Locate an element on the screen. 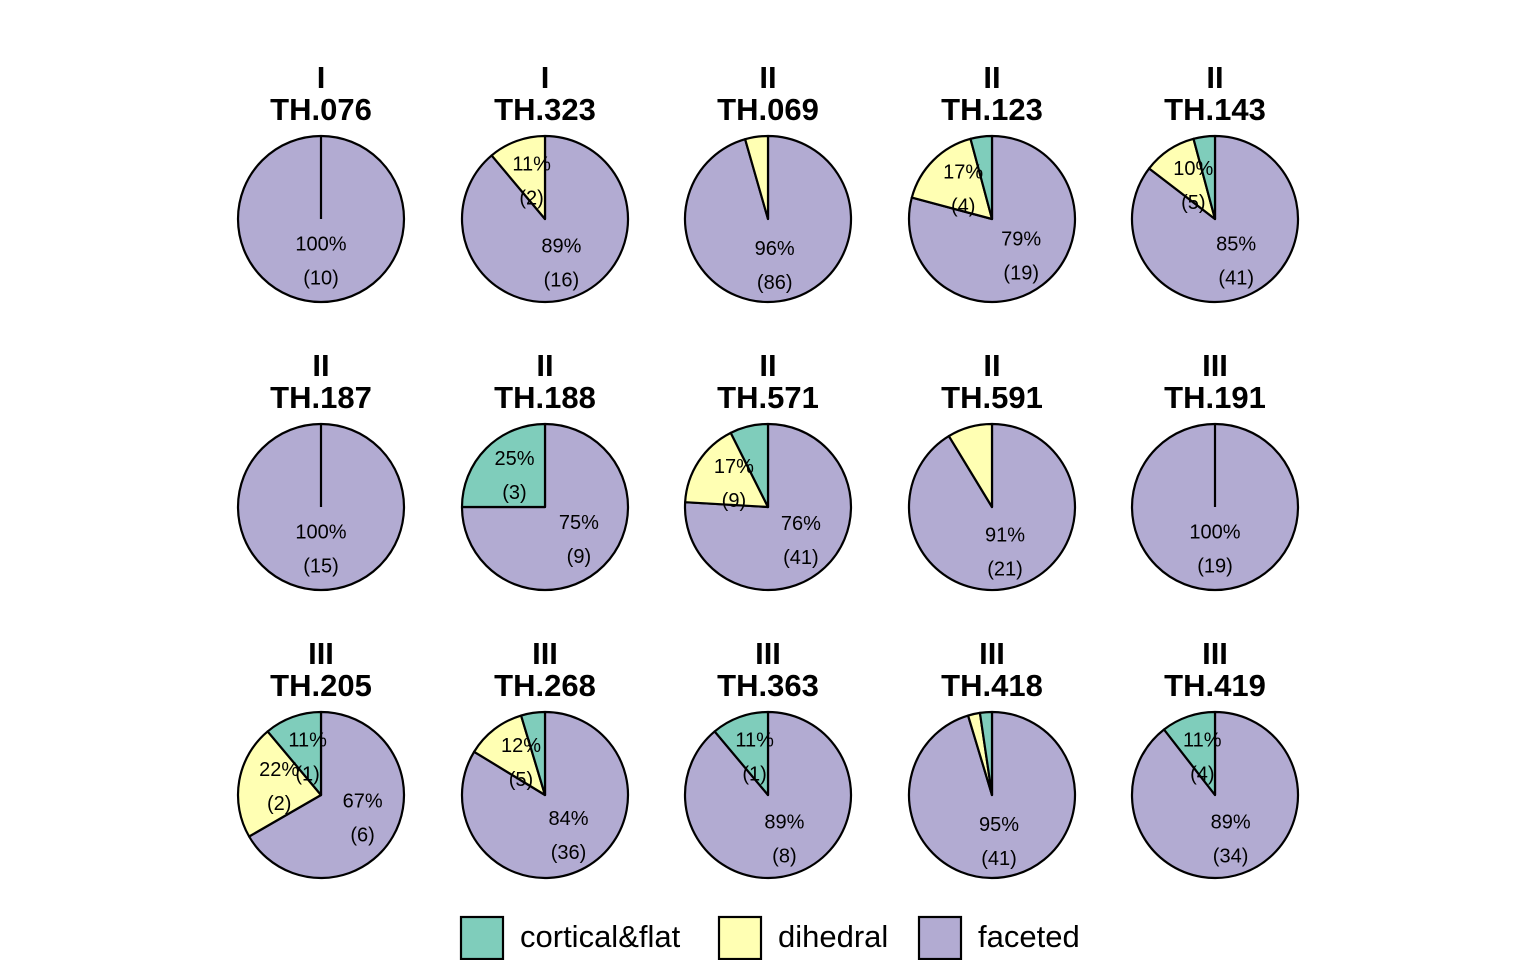 The height and width of the screenshot is (960, 1536). legend: cortical&flat dihedral faceted is located at coordinates (769, 937).